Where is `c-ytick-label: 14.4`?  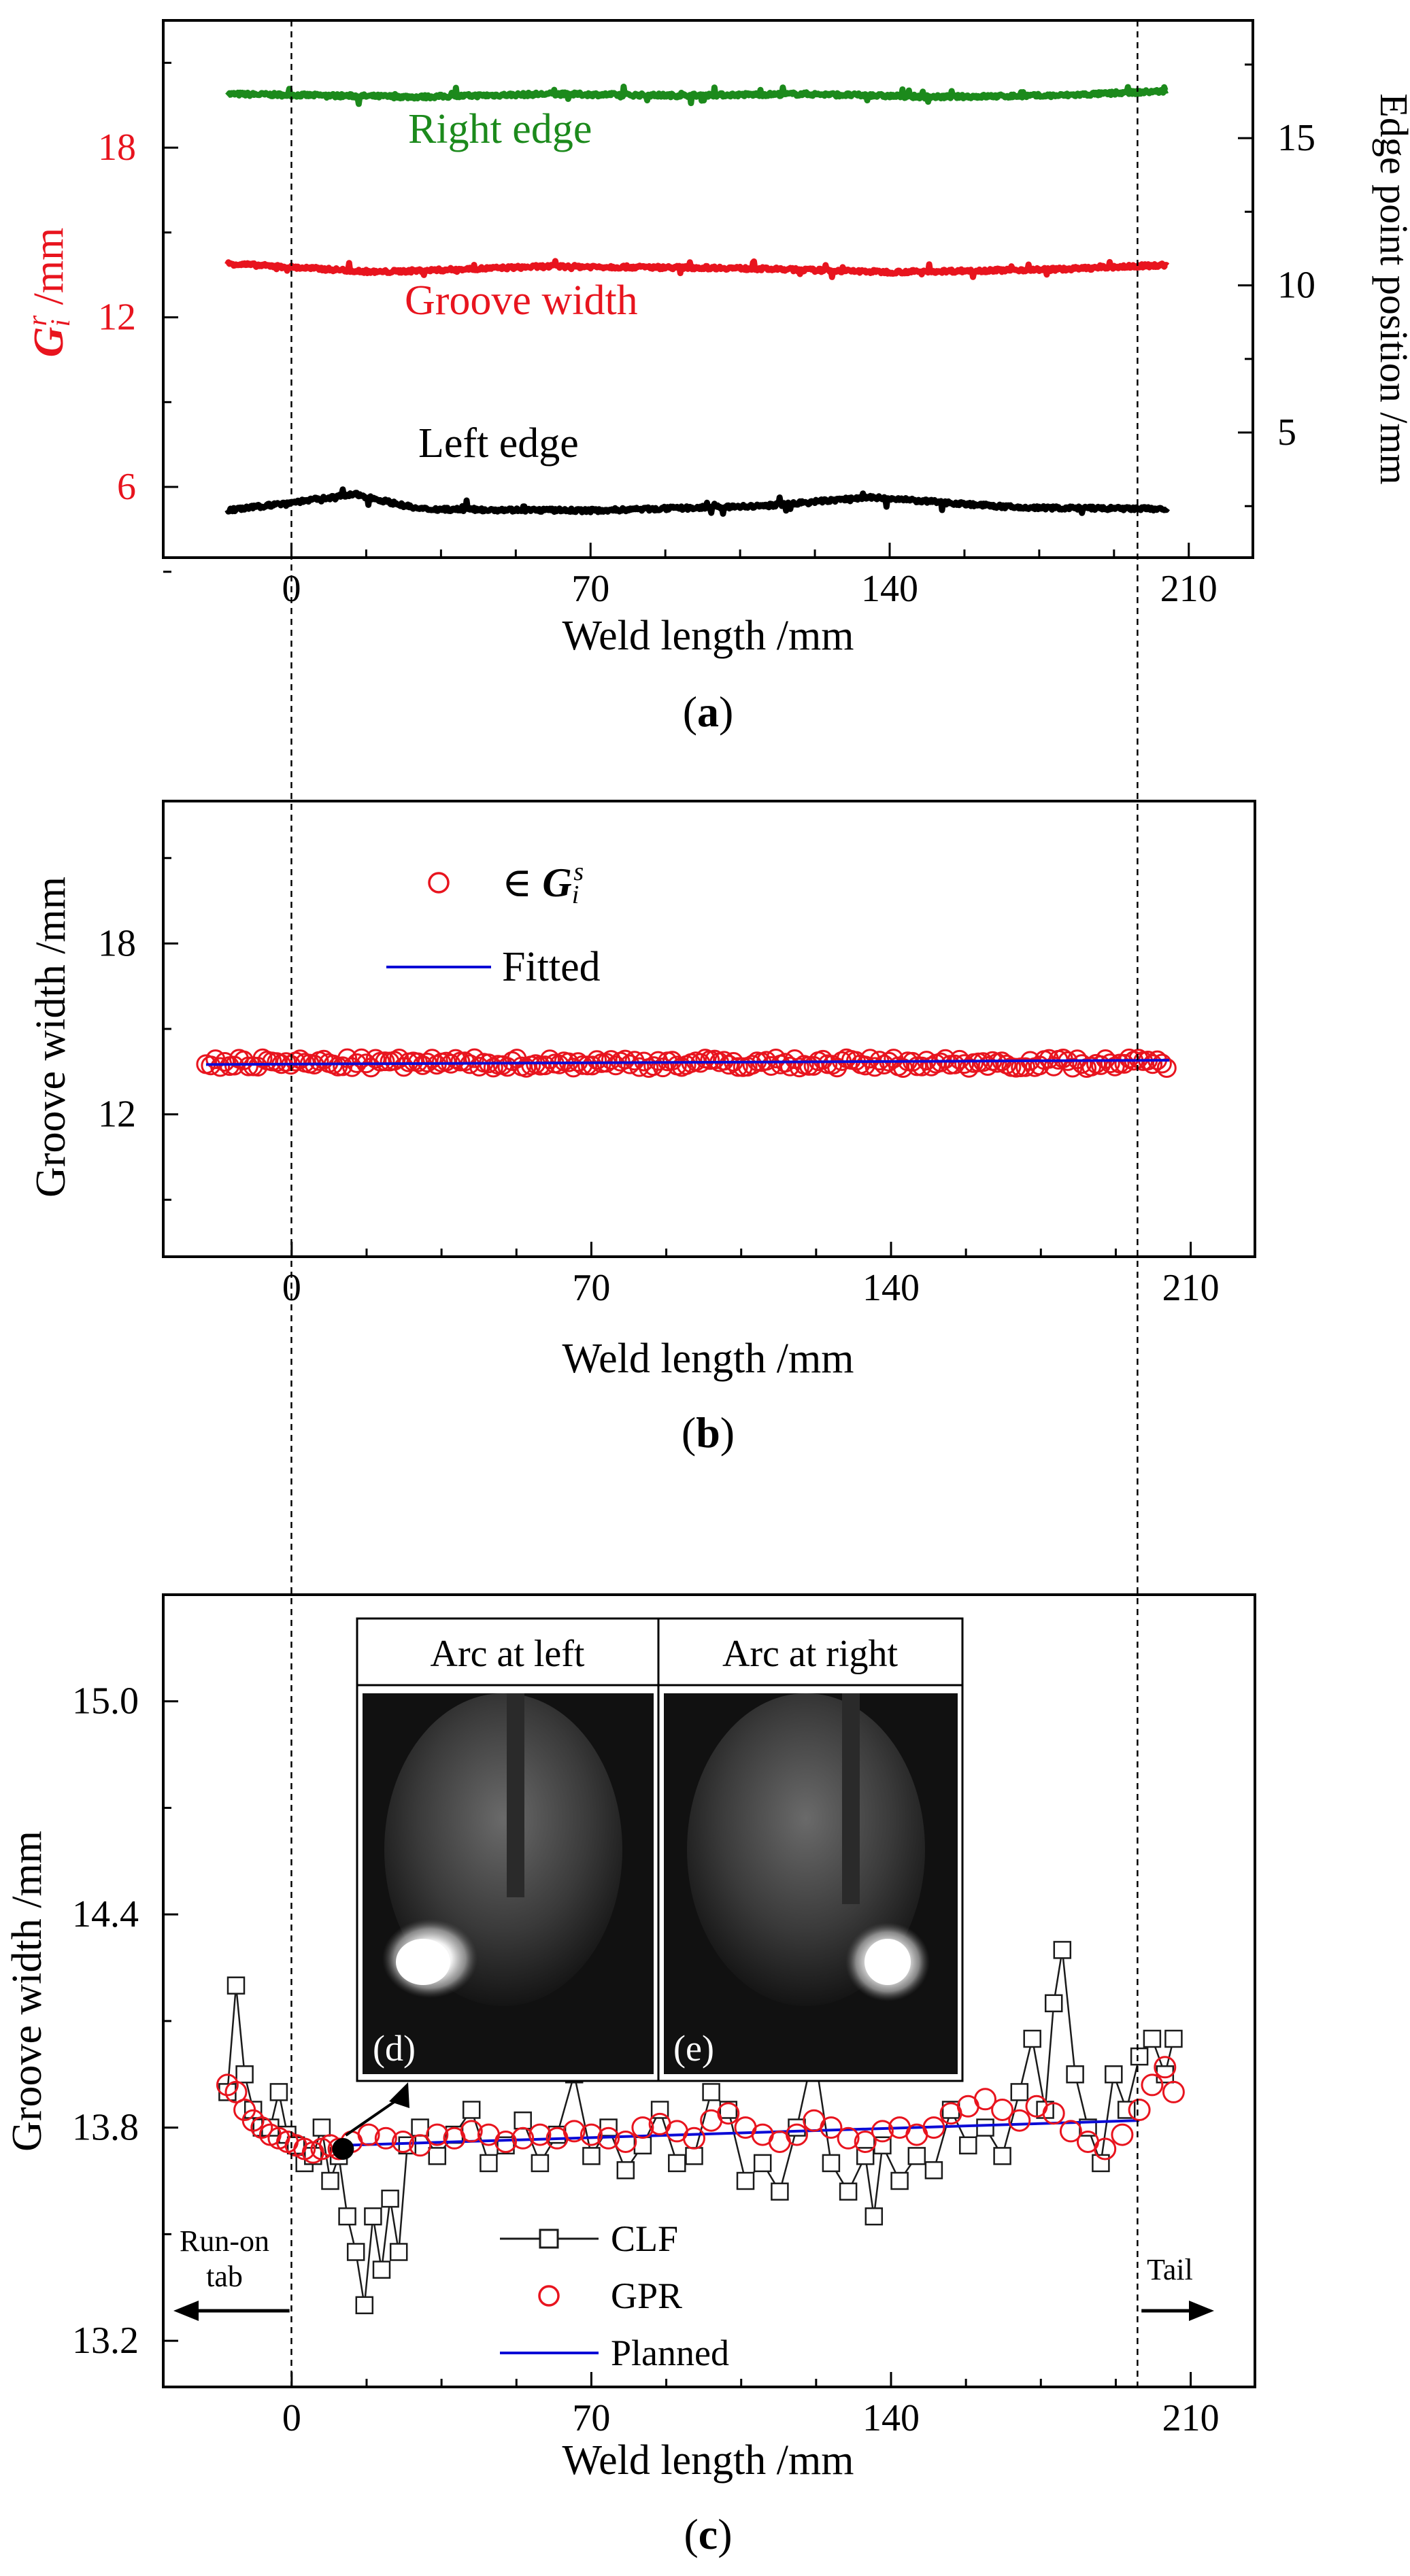
c-ytick-label: 14.4 is located at coordinates (105, 1914).